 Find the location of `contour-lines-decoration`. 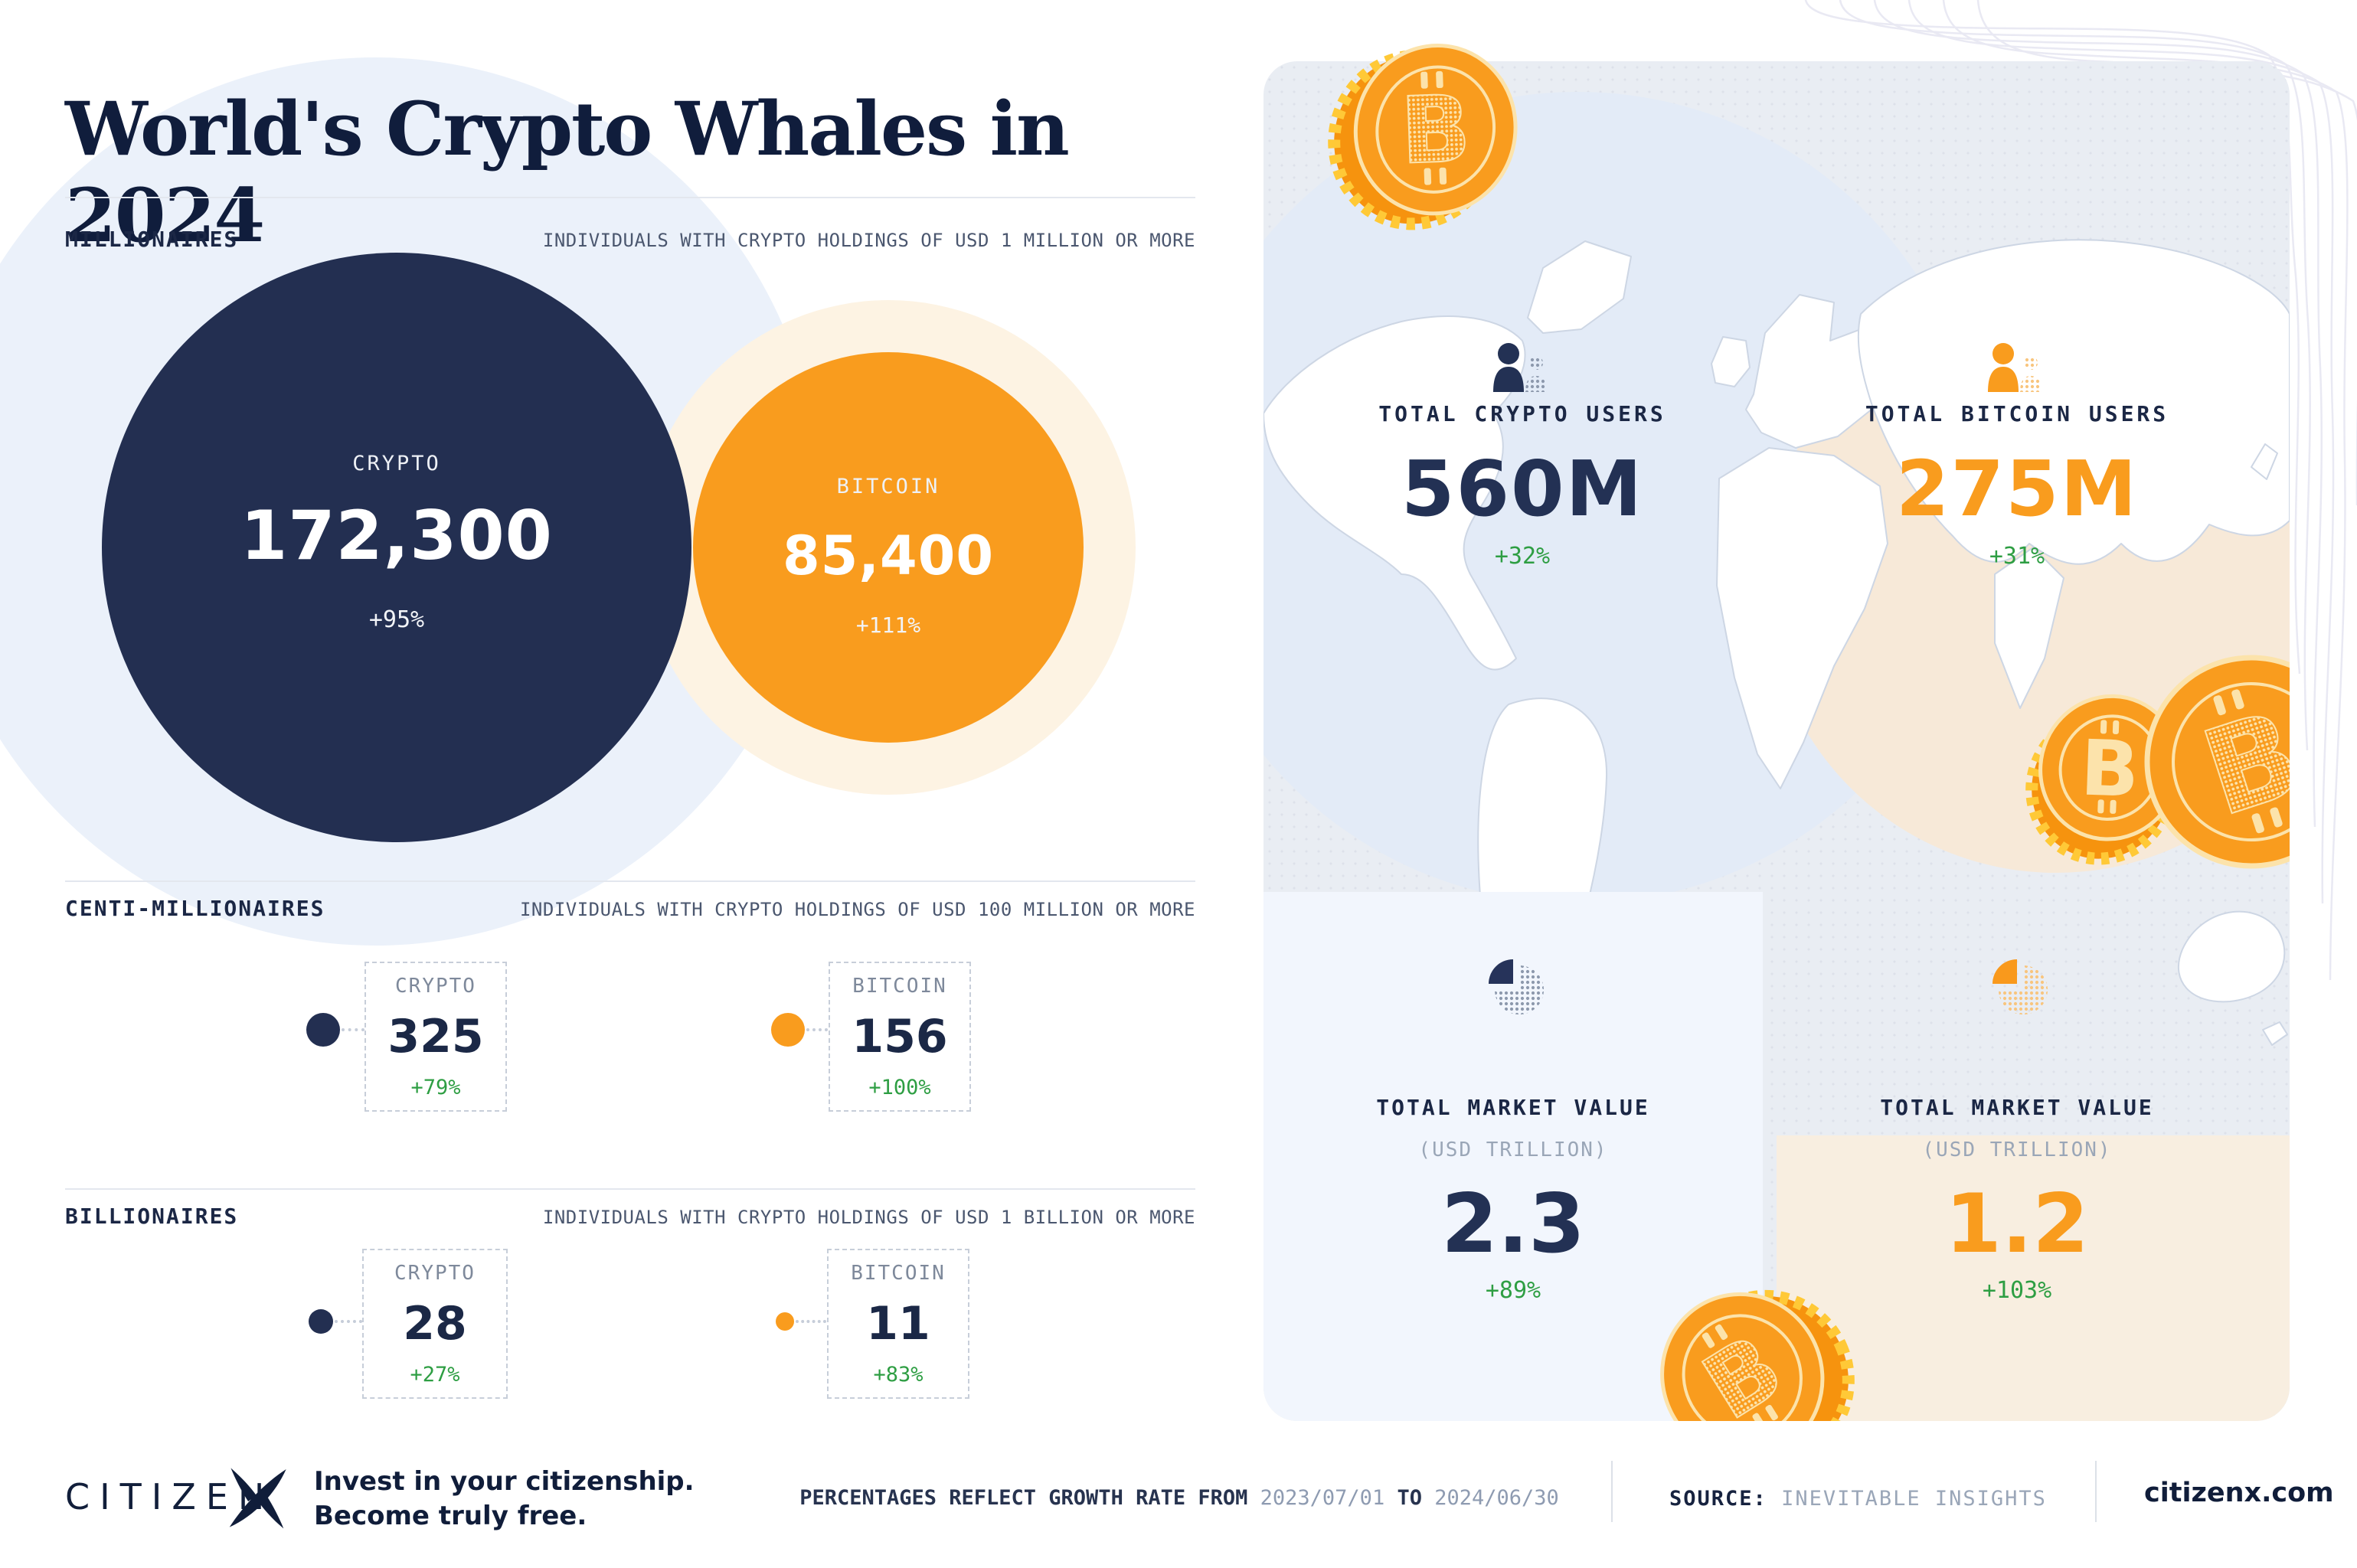

contour-lines-decoration is located at coordinates (2080, 490).